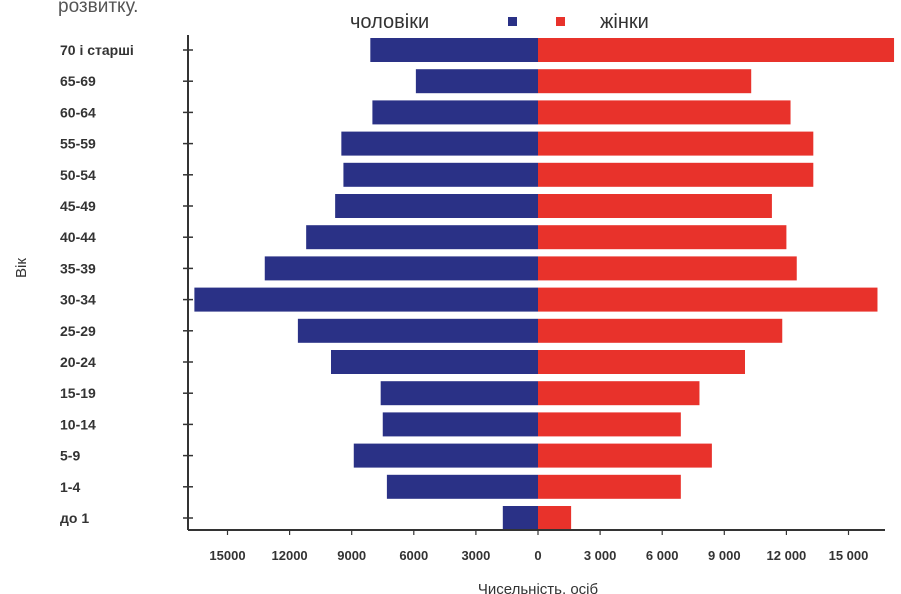 The height and width of the screenshot is (594, 901). What do you see at coordinates (98, 8) in the screenshot?
I see `caption-text: розвитку.` at bounding box center [98, 8].